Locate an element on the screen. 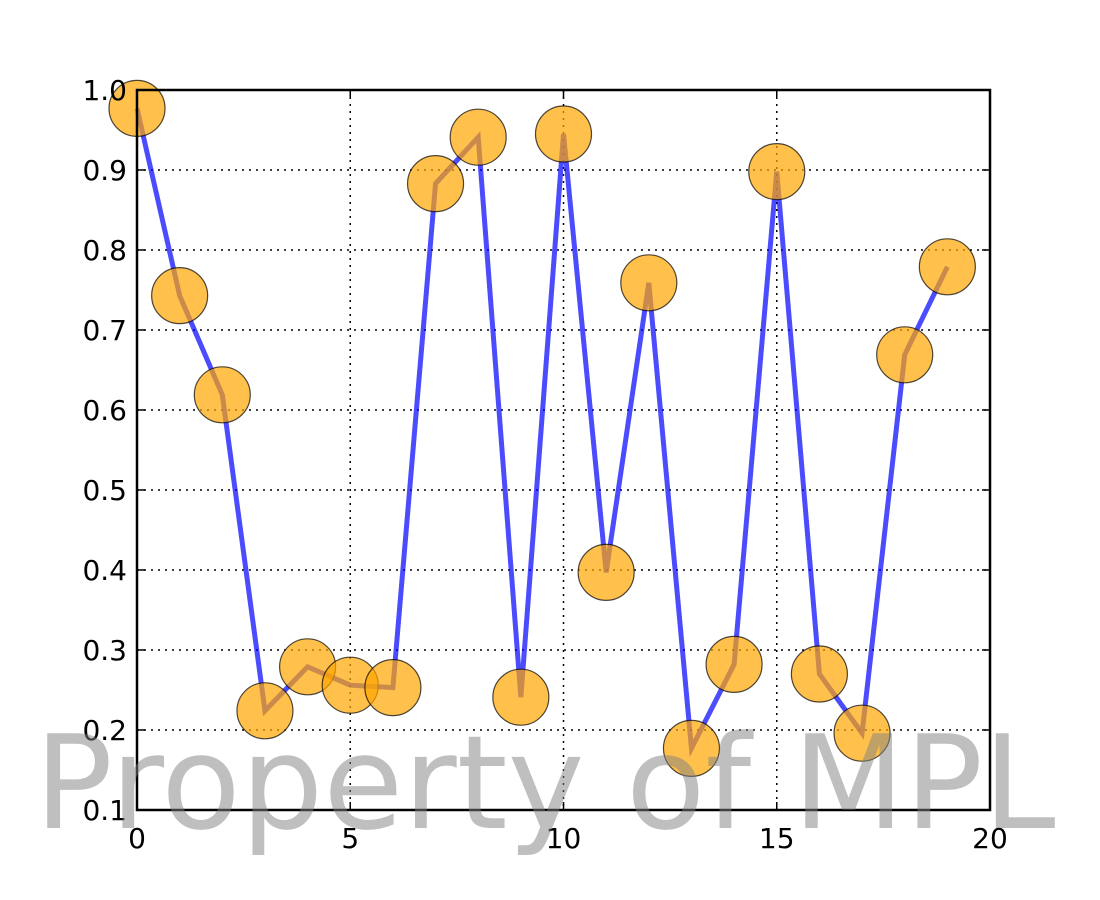 The image size is (1100, 900). y-tick-label: 0.4 is located at coordinates (104, 570).